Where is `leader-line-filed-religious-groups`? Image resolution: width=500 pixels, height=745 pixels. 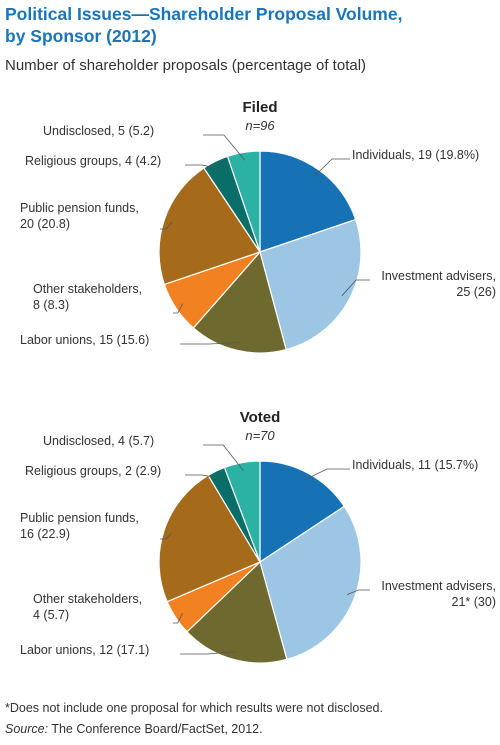 leader-line-filed-religious-groups is located at coordinates (202, 167).